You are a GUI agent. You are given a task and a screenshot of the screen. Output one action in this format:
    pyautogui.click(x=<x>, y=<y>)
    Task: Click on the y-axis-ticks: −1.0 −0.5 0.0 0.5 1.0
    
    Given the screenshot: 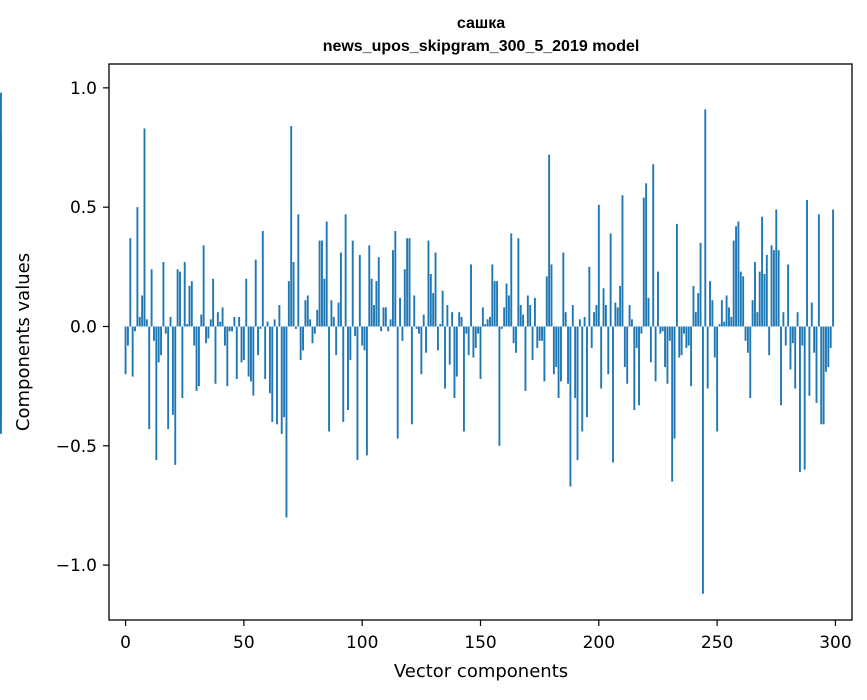 What is the action you would take?
    pyautogui.click(x=82, y=327)
    